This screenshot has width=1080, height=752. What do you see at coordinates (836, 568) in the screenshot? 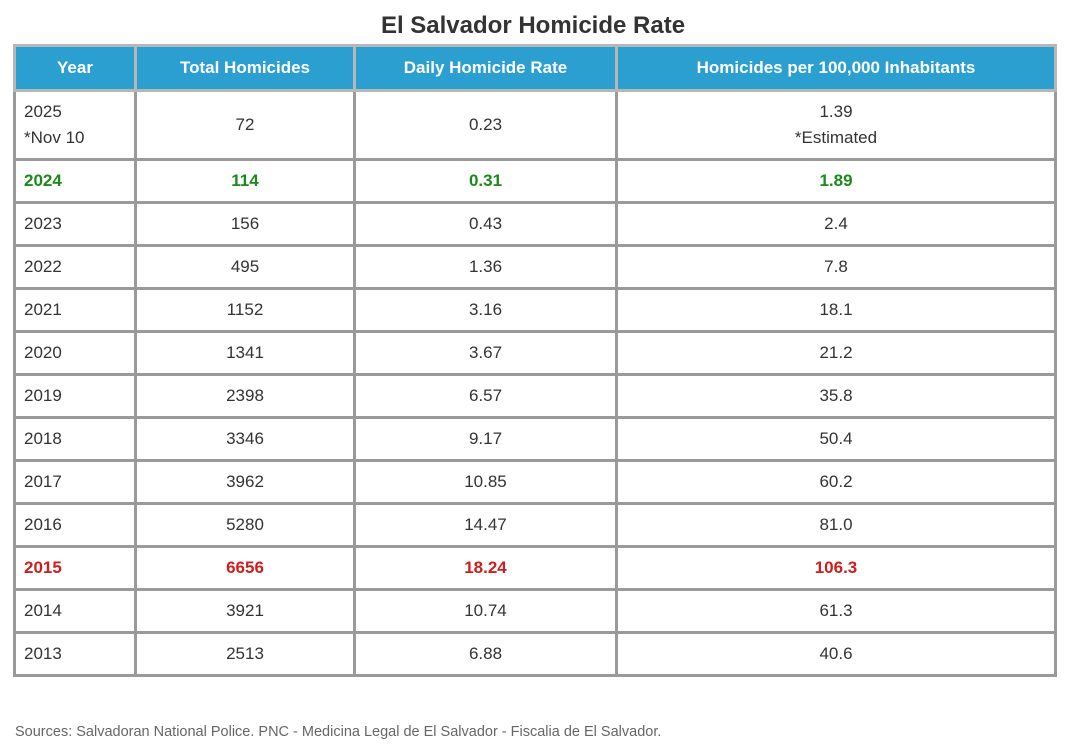
I see `per-100k-cell: 106.3` at bounding box center [836, 568].